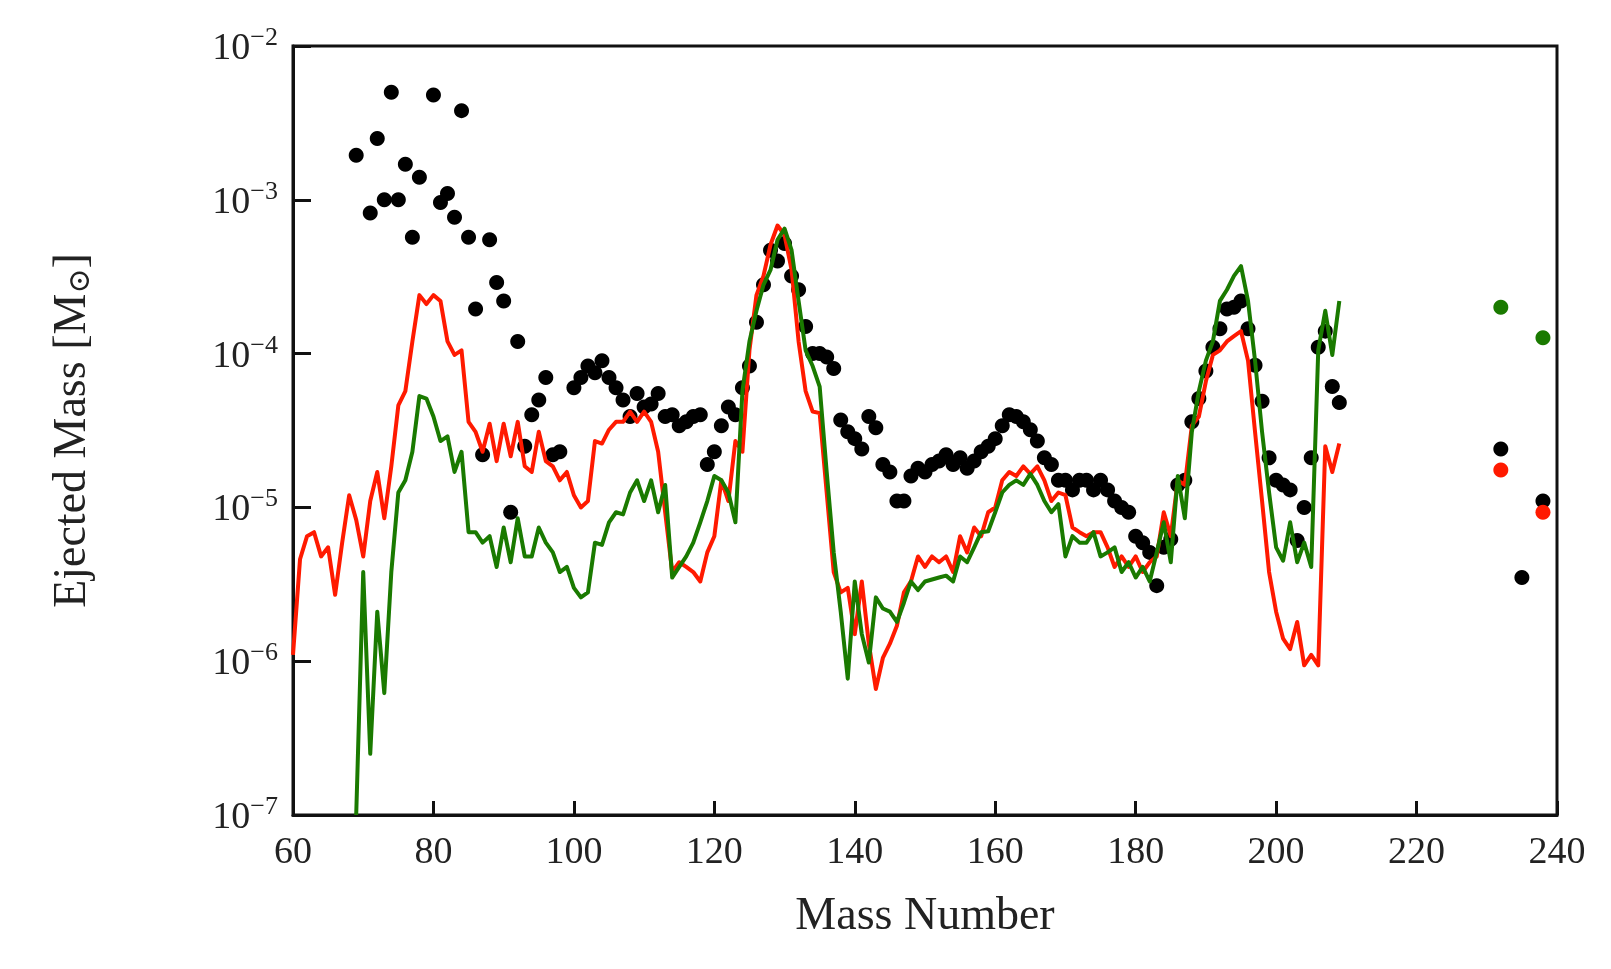 The image size is (1611, 969). What do you see at coordinates (995, 850) in the screenshot?
I see `x-tick-label: 160` at bounding box center [995, 850].